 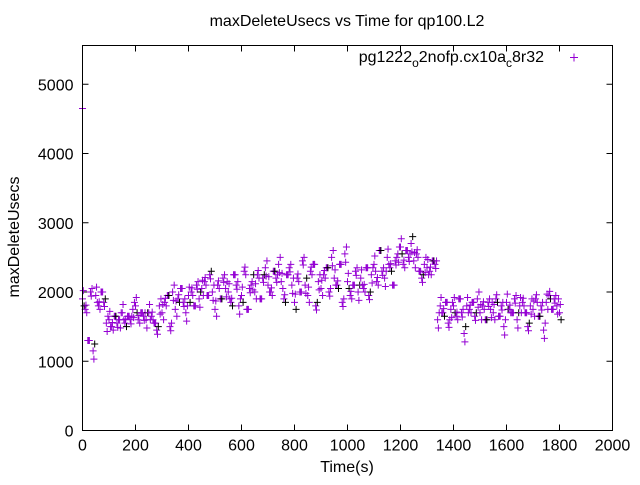 What do you see at coordinates (56, 224) in the screenshot?
I see `y-tick-label: 3000` at bounding box center [56, 224].